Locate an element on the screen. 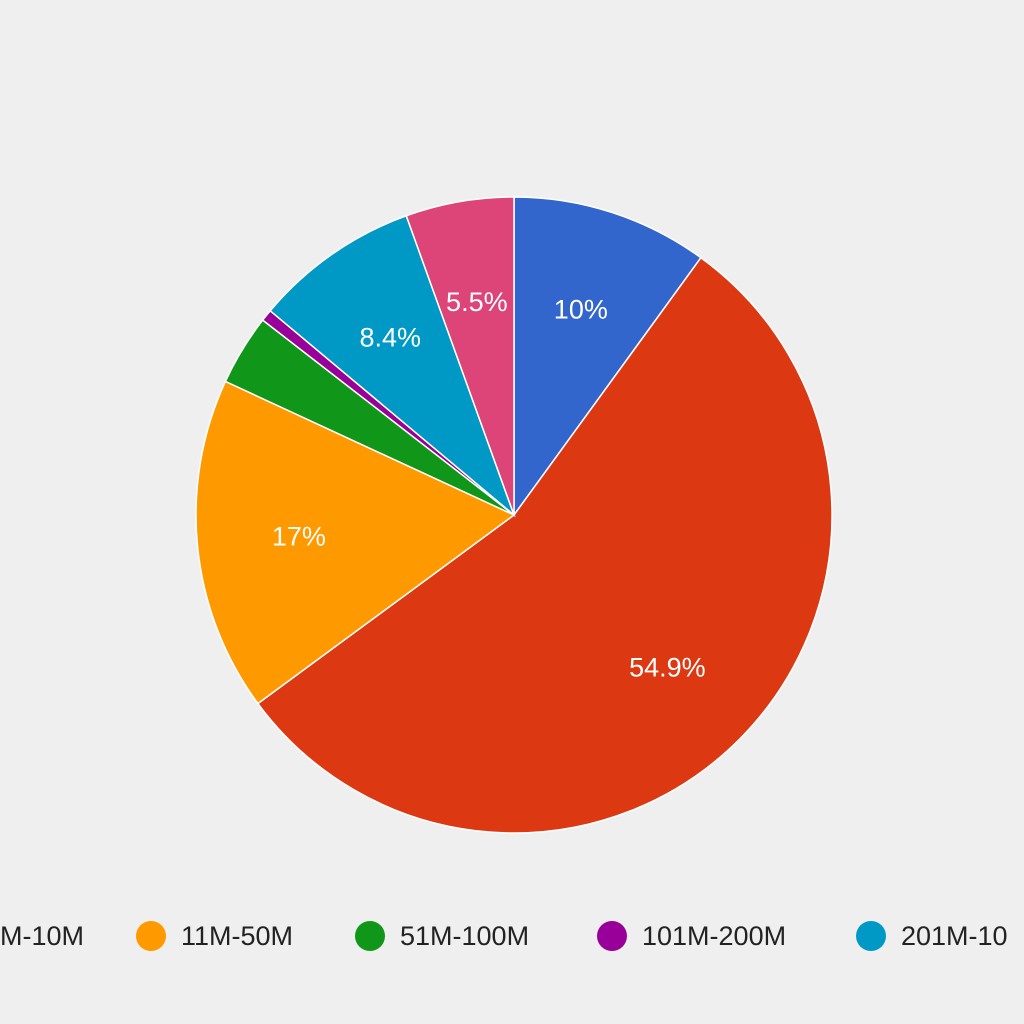  legend: M-10M 11M-50M 51M-100M 101M-200M 201M-10 is located at coordinates (504, 936).